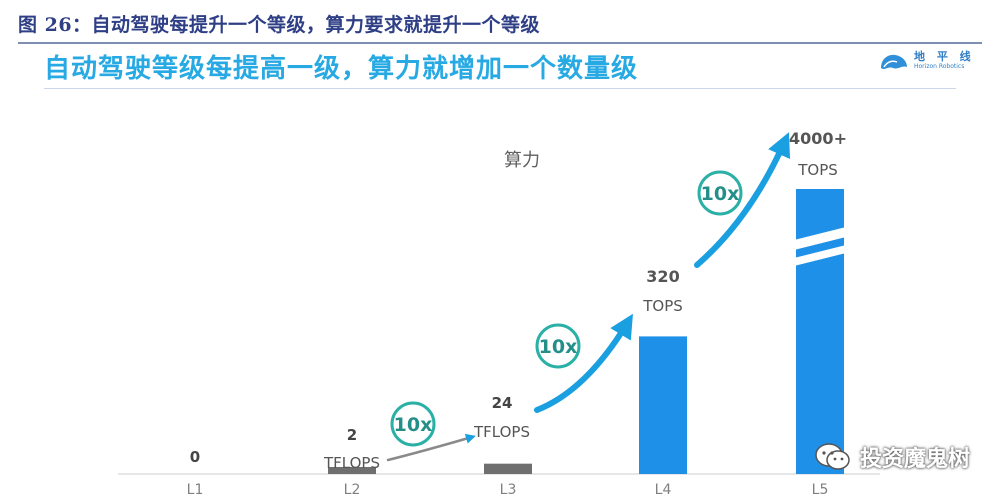  Describe the element at coordinates (502, 403) in the screenshot. I see `data-label-value-L3: 24` at that location.